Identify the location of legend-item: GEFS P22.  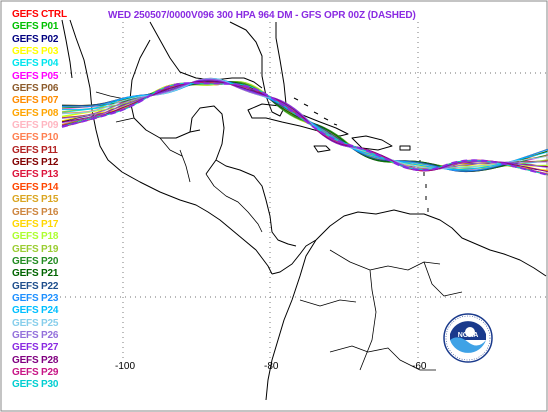
(35, 286).